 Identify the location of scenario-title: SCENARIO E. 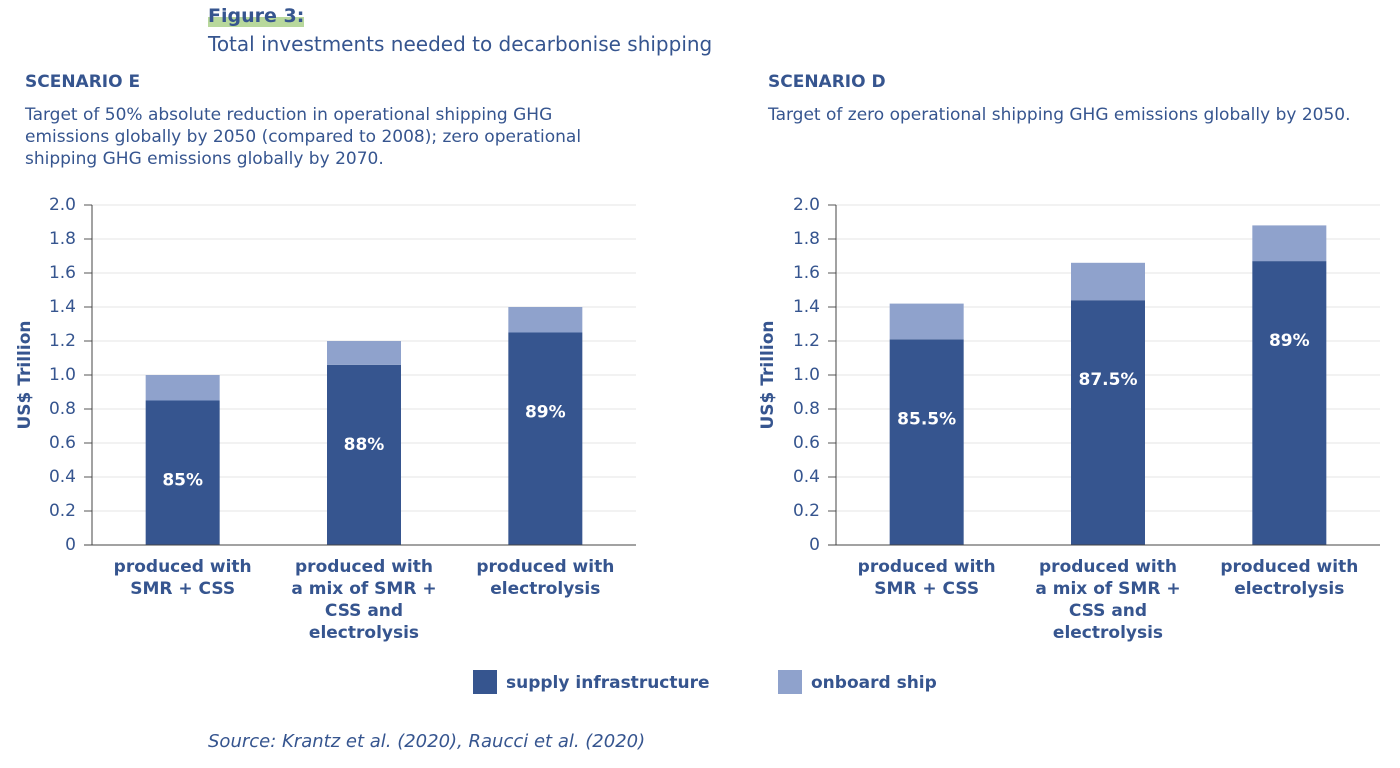
(83, 82).